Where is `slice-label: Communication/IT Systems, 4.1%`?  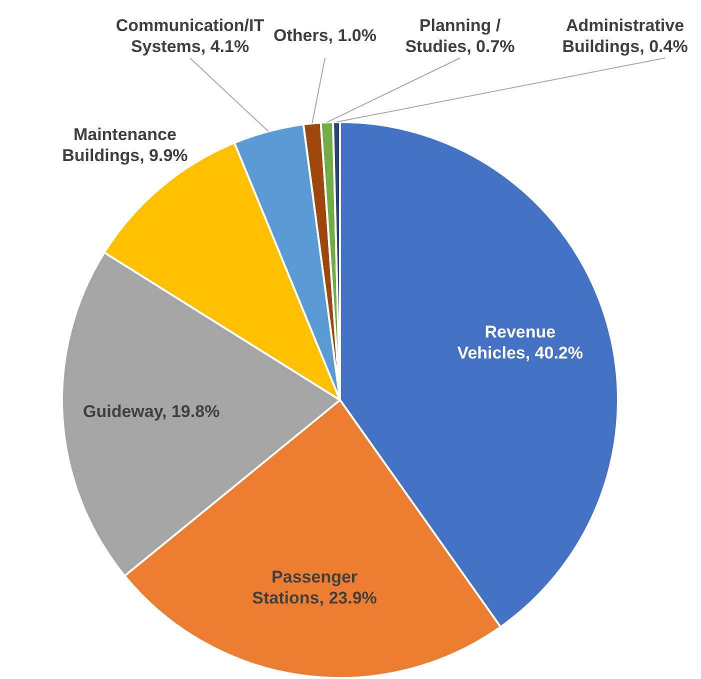 slice-label: Communication/IT Systems, 4.1% is located at coordinates (190, 36).